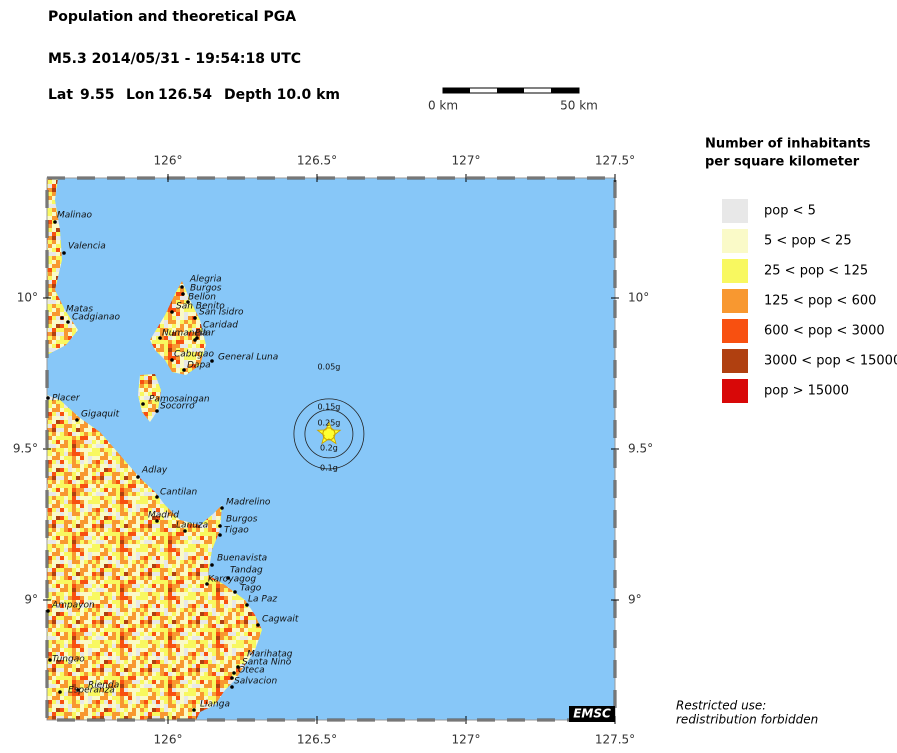 This screenshot has width=897, height=753. I want to click on city-label: Cadgianao, so click(96, 318).